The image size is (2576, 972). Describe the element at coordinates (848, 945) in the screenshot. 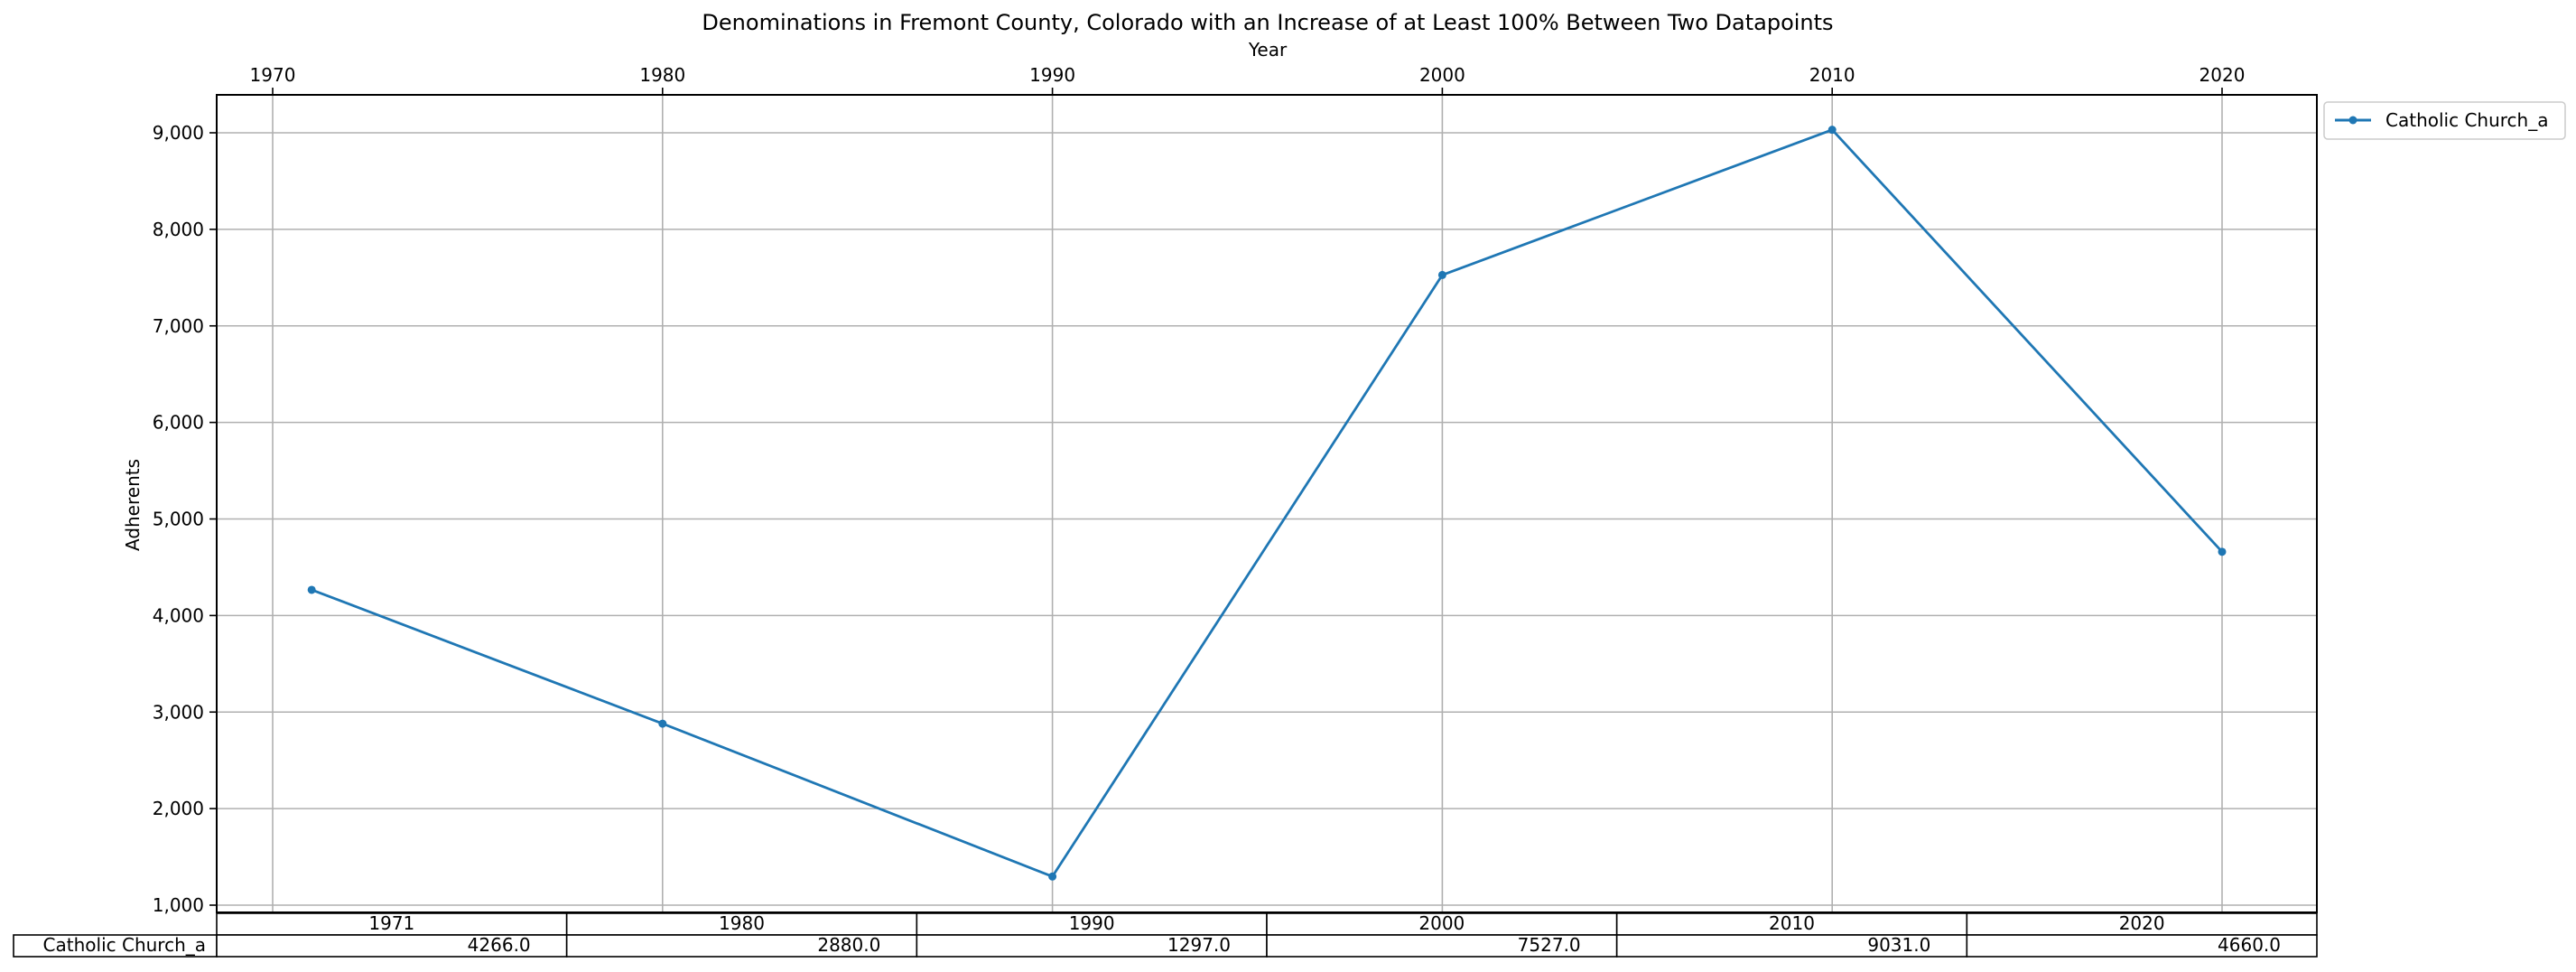

I see `table-cell-value: 2880.0` at that location.